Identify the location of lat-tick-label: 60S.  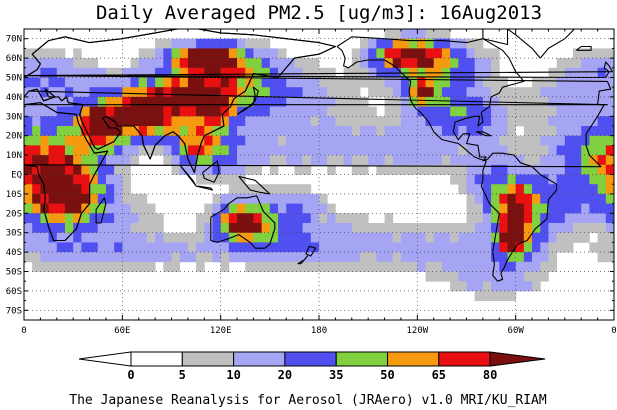
(14, 292).